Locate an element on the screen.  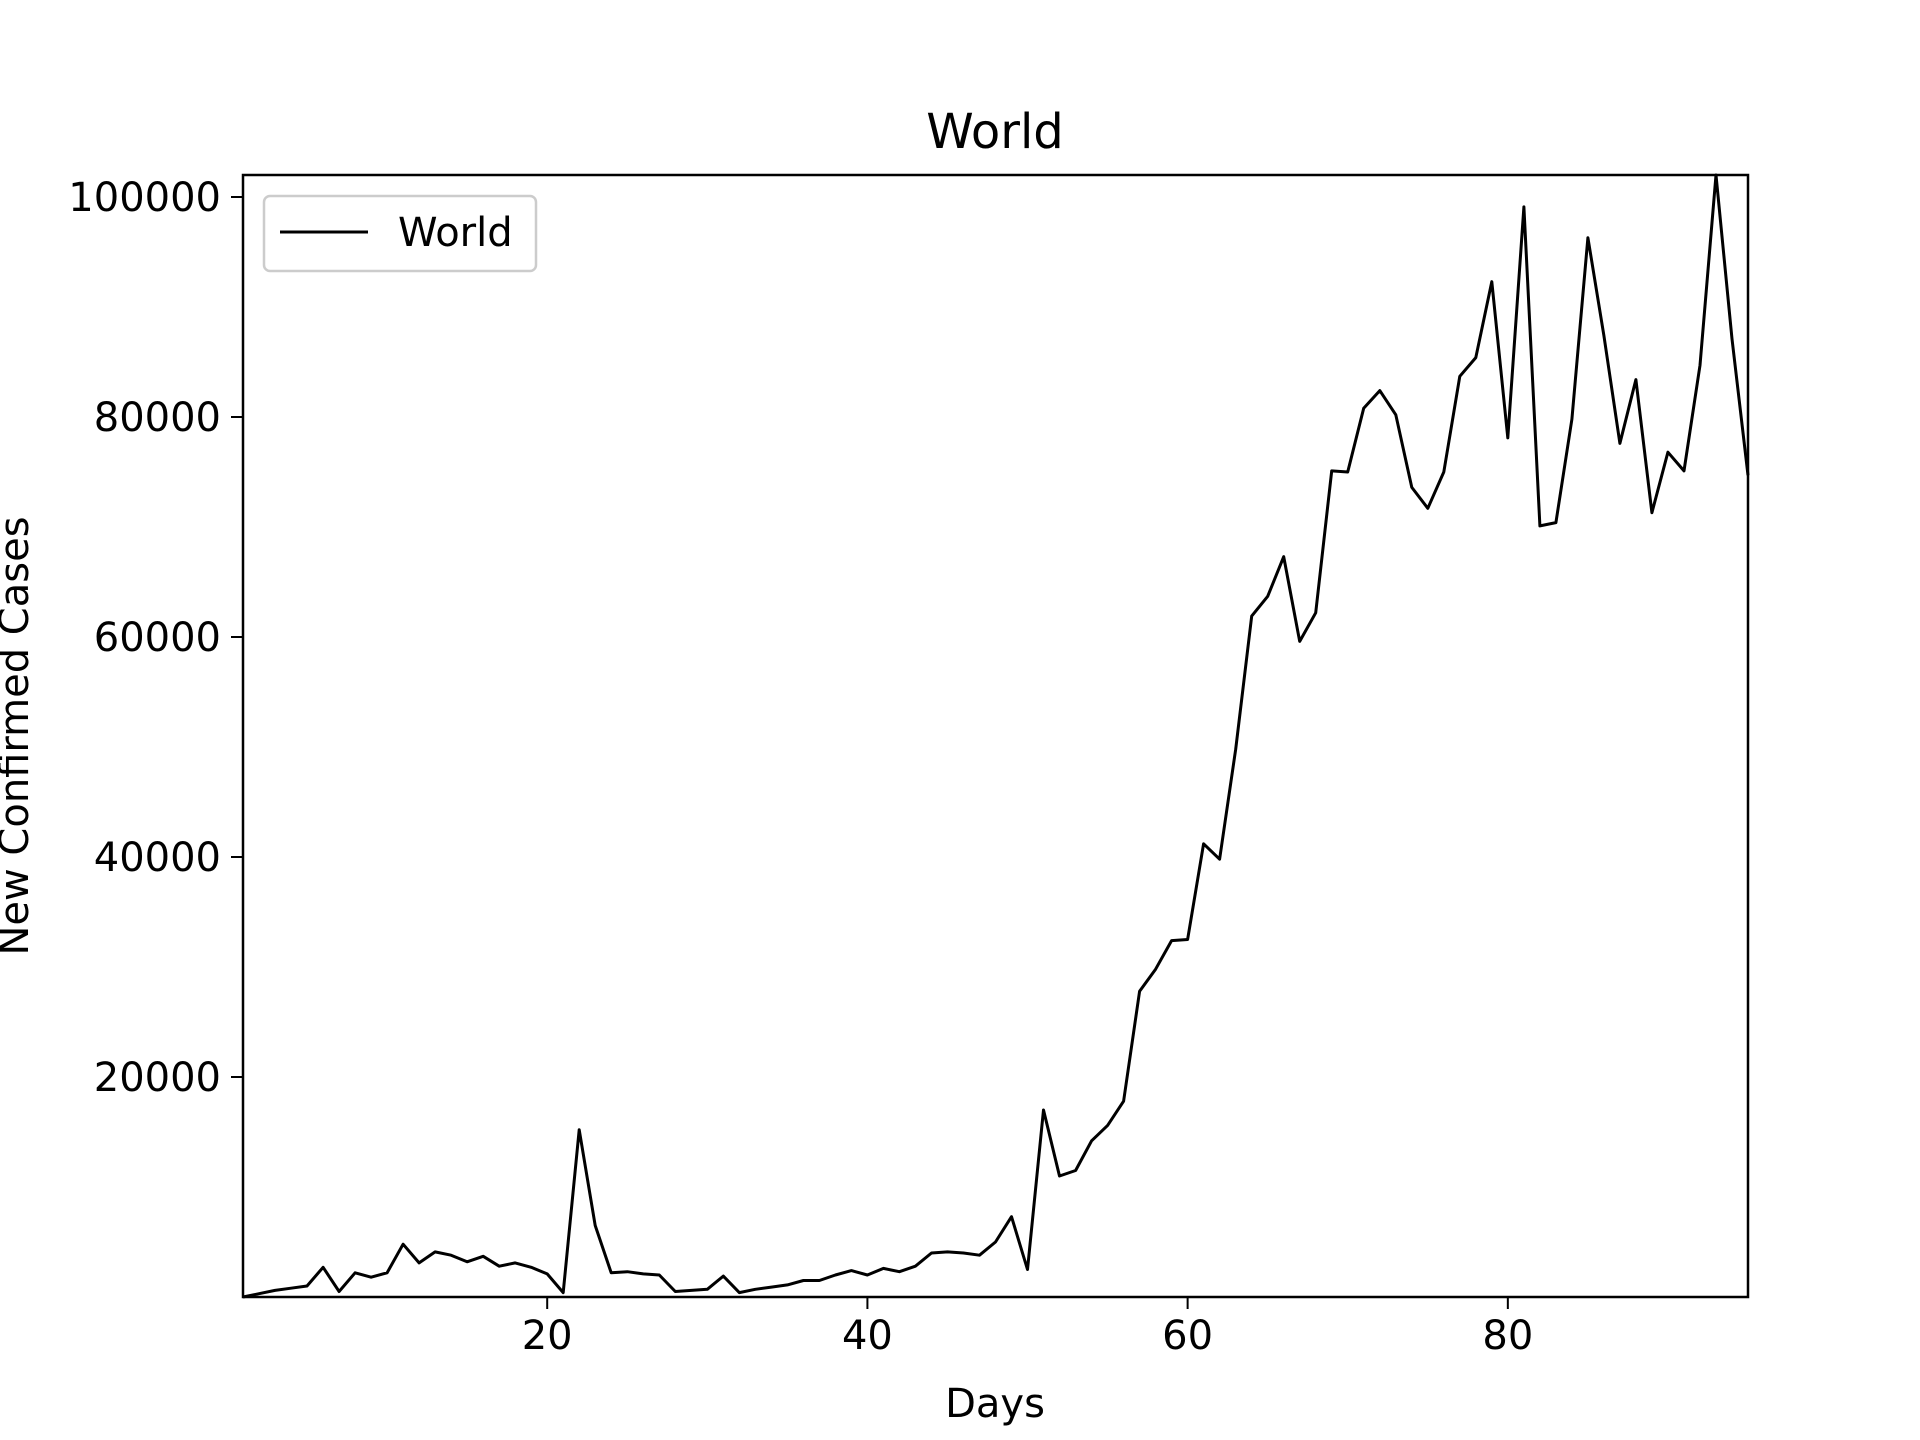
y-tick-label: 40000 is located at coordinates (157, 858).